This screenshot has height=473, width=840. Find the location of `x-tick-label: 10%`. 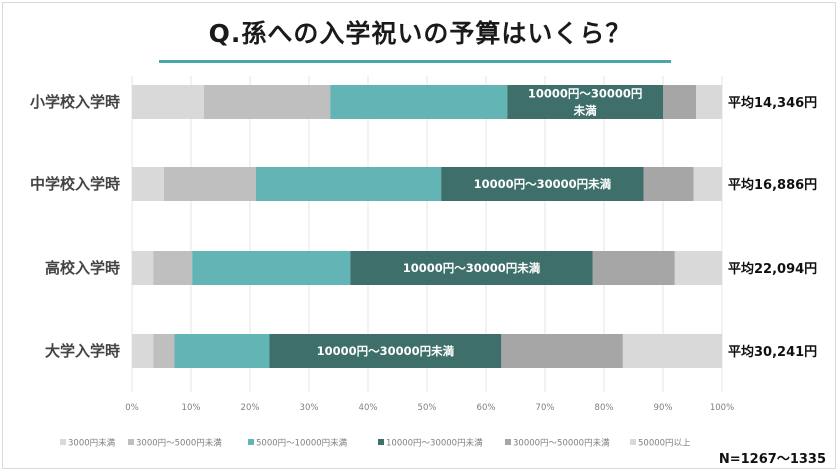

x-tick-label: 10% is located at coordinates (191, 408).